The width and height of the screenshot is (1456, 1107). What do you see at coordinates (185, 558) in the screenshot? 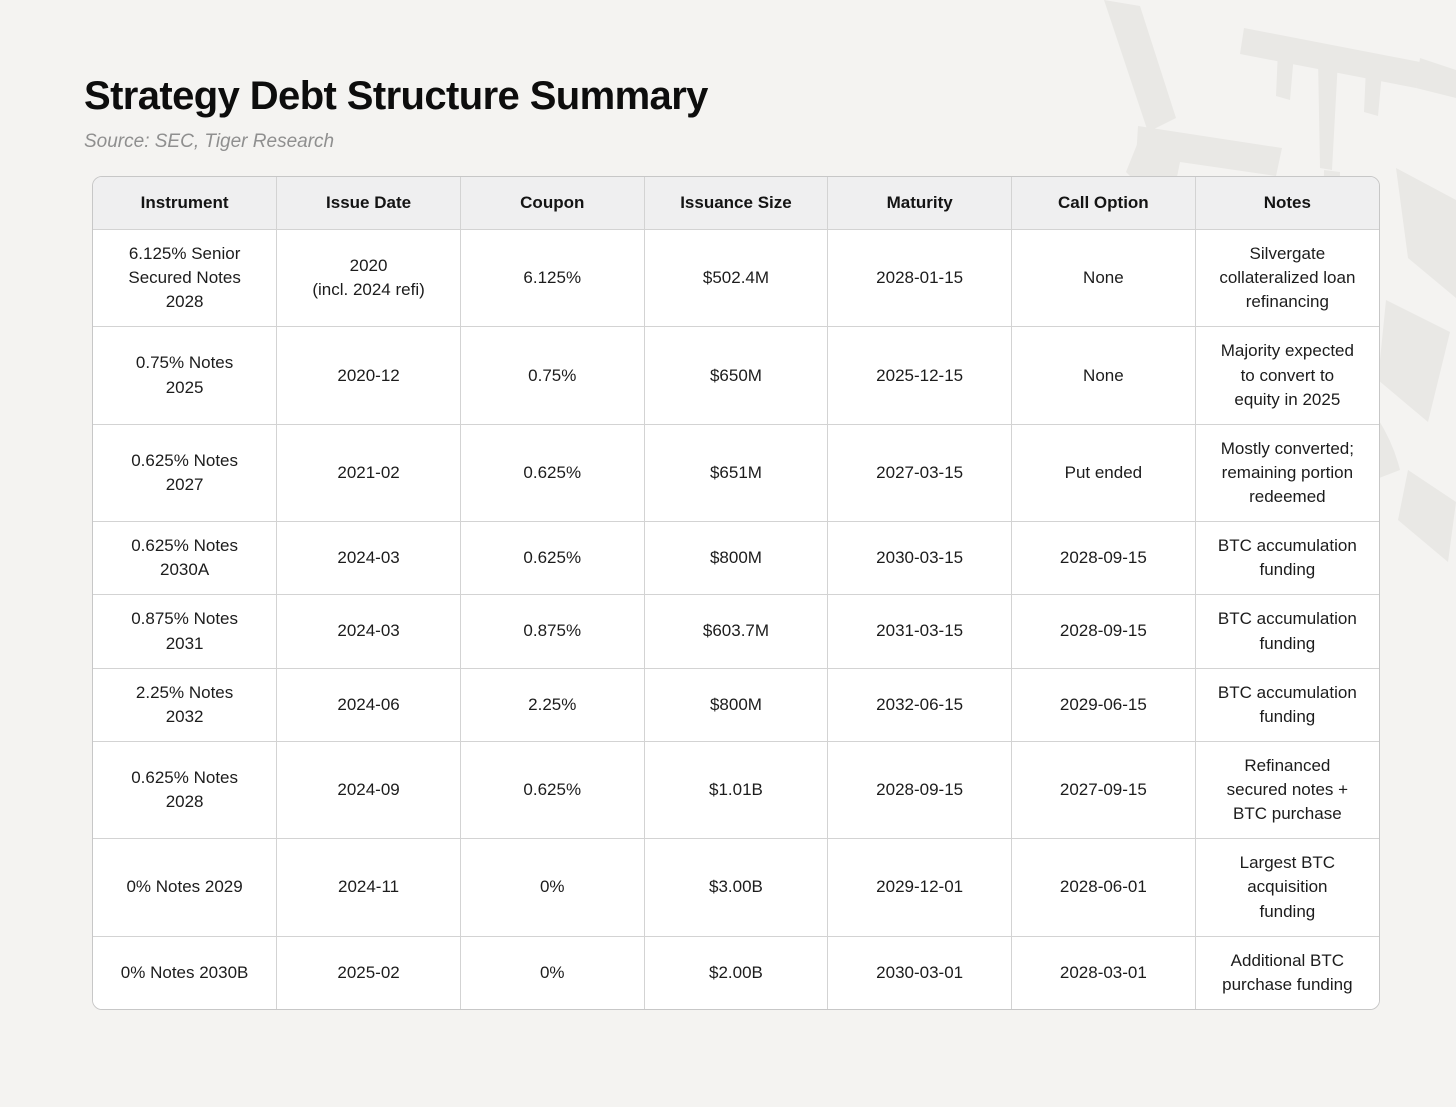
I see `instrument-cell: 0.625% Notes 2030A` at bounding box center [185, 558].